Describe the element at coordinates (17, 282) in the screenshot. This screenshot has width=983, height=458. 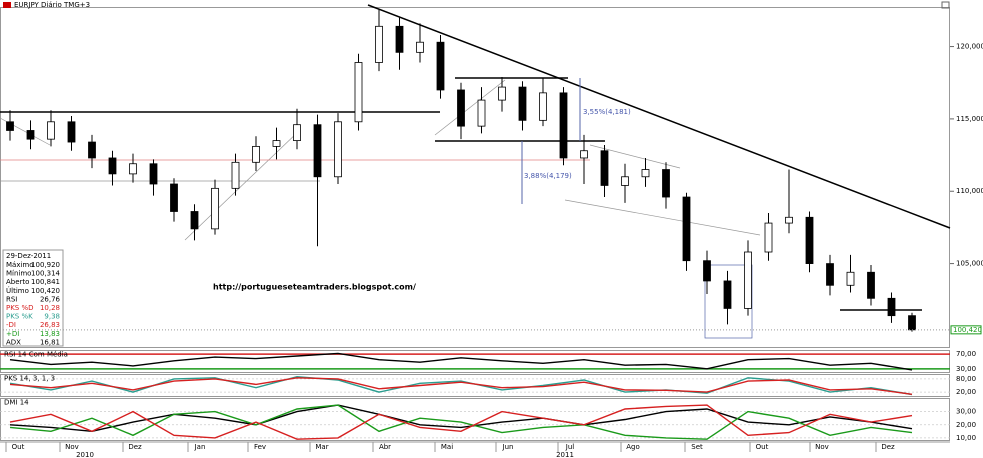
I see `info-label: Aberto` at that location.